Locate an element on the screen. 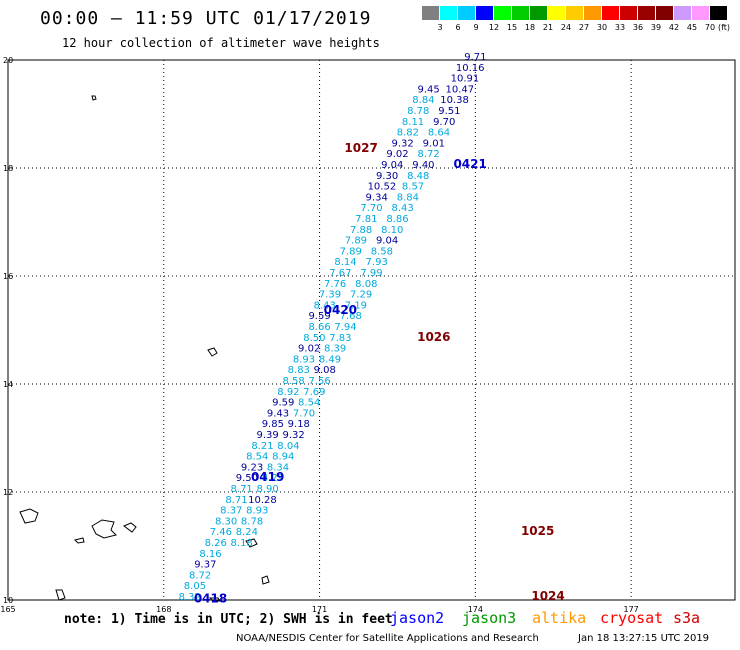  wave-height-value: 9.85 is located at coordinates (273, 424).